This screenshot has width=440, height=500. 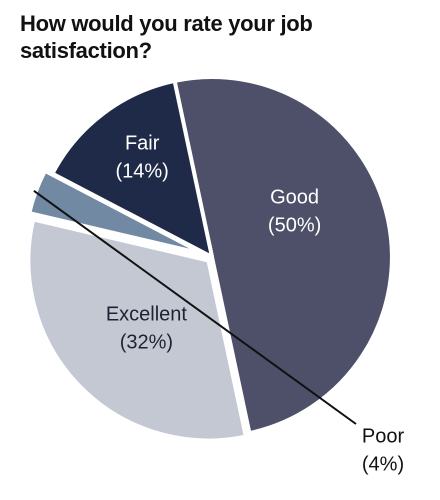 What do you see at coordinates (294, 225) in the screenshot?
I see `slice-value-good: (50%)` at bounding box center [294, 225].